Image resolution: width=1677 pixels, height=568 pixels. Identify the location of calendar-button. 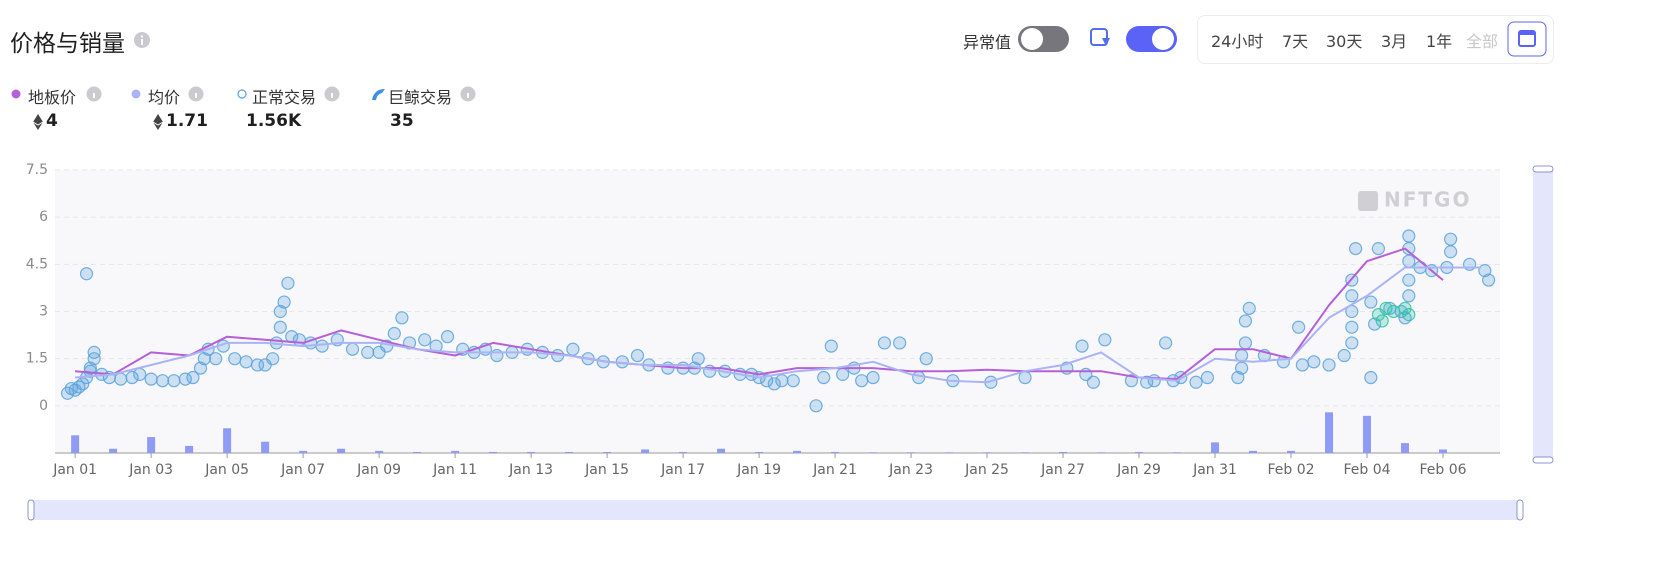
(1527, 39).